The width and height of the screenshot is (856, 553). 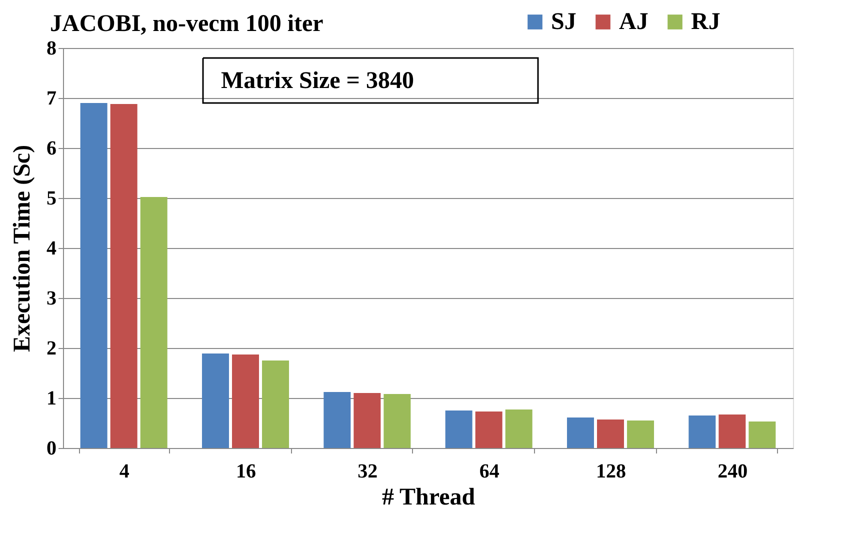 I want to click on x-tick-label: 64, so click(x=489, y=471).